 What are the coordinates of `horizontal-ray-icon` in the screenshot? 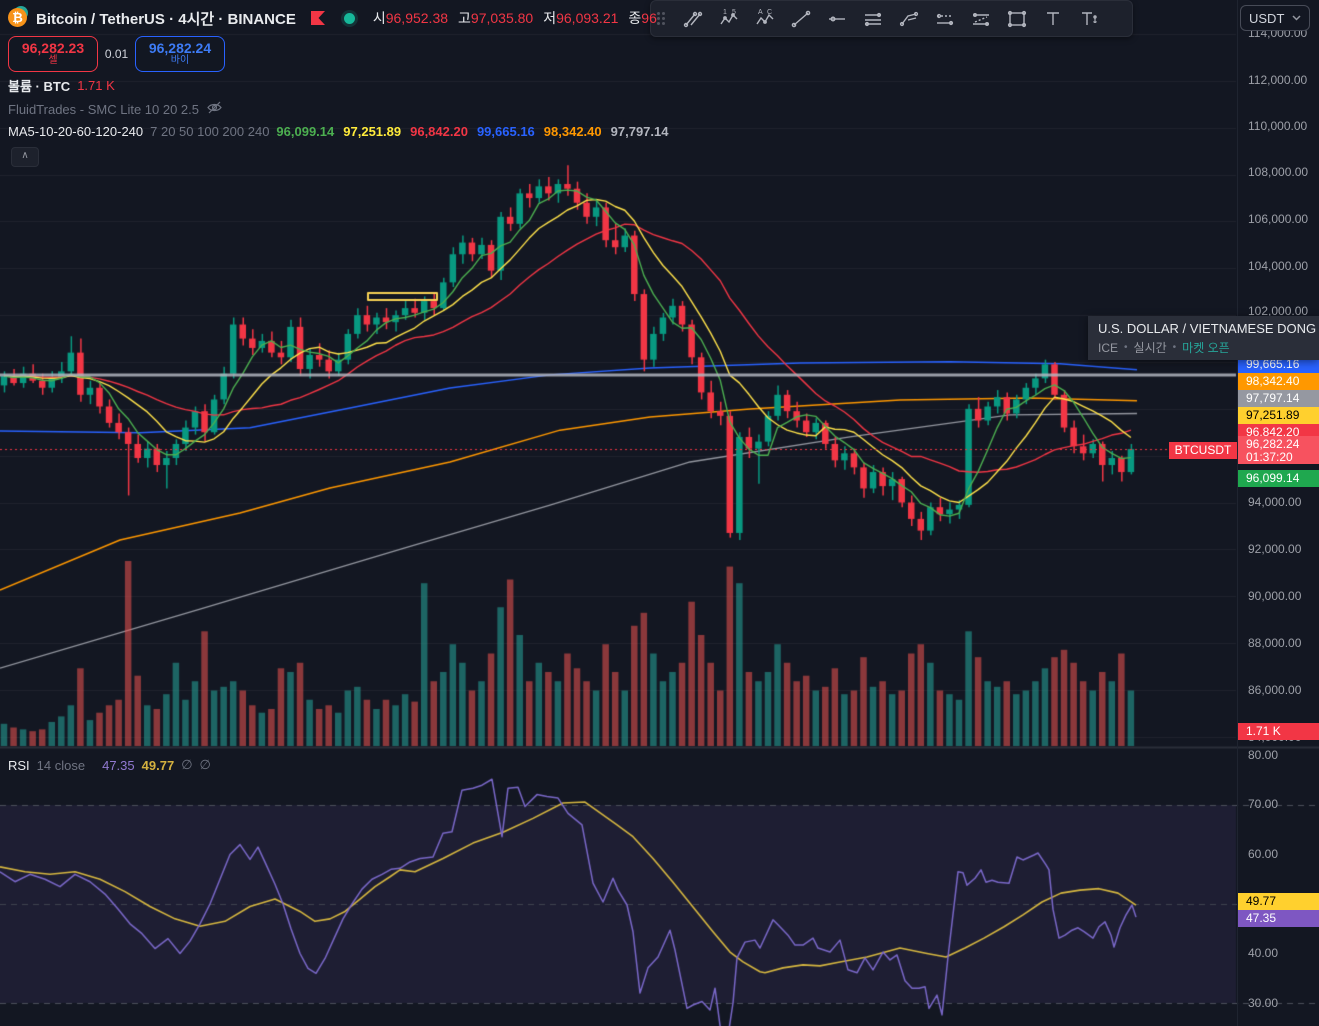 It's located at (837, 19).